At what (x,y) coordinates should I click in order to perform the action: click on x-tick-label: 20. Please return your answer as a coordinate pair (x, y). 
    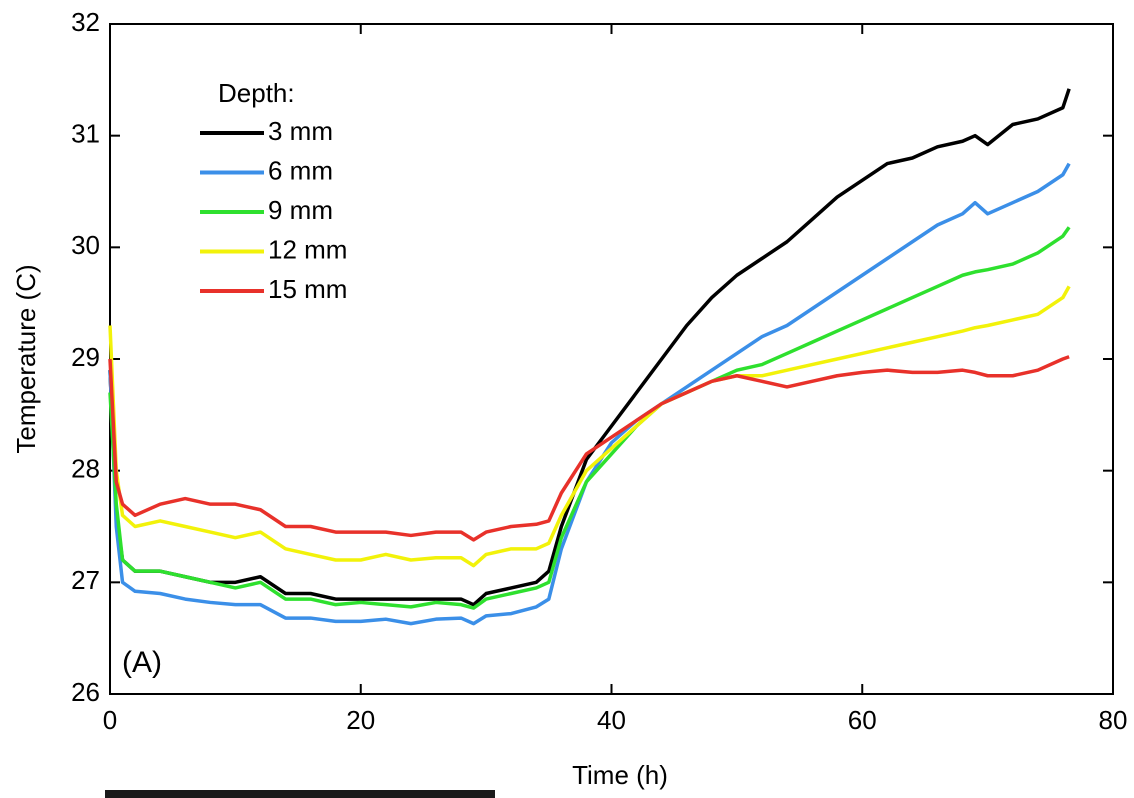
    Looking at the image, I should click on (360, 720).